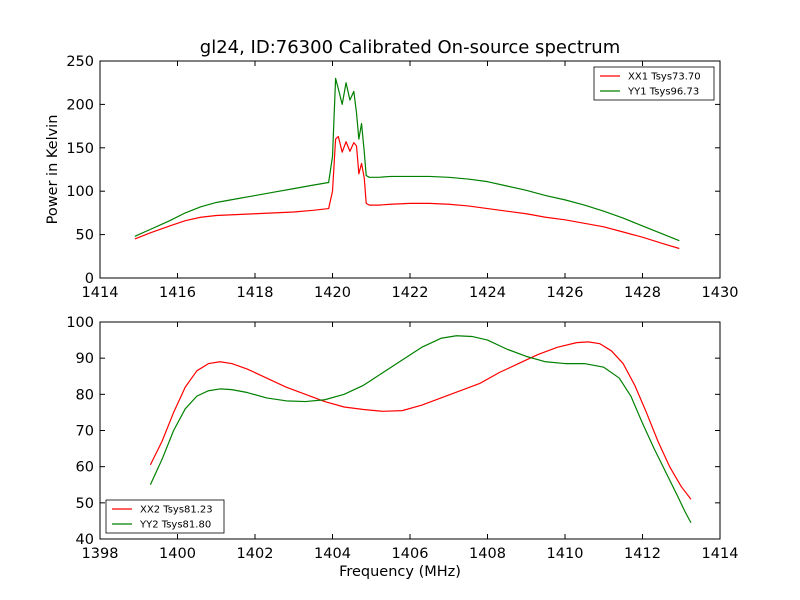 Image resolution: width=800 pixels, height=600 pixels. I want to click on top-legend-label-1: XX1 Tsys73.70, so click(664, 77).